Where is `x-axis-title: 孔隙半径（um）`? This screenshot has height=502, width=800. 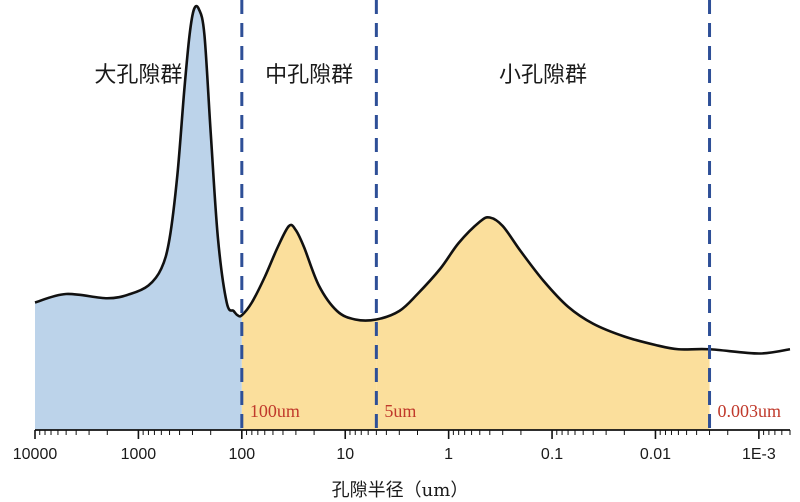 x-axis-title: 孔隙半径（um） is located at coordinates (400, 490).